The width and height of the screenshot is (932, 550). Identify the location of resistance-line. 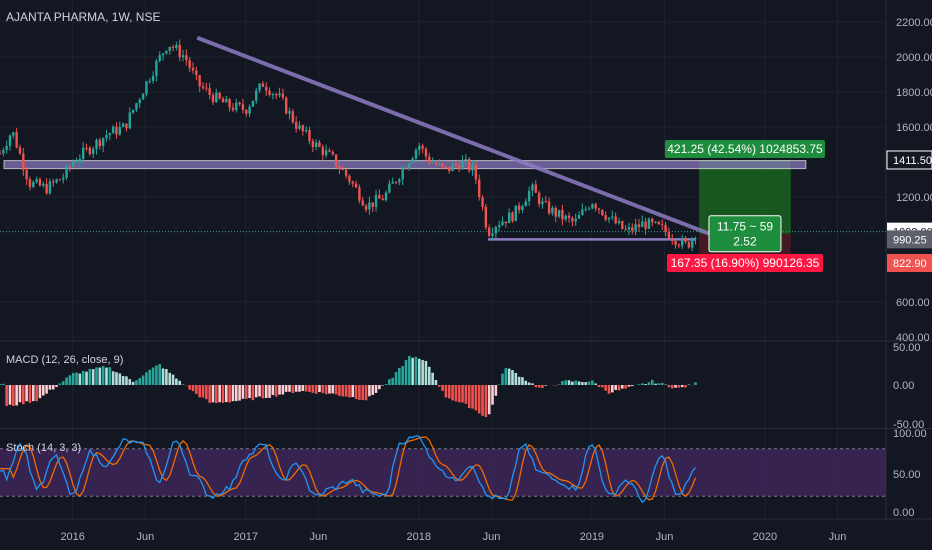
(405, 165).